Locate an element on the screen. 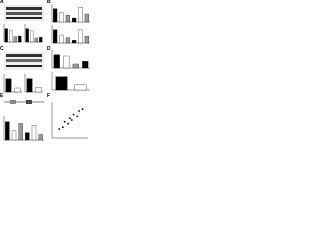 Image resolution: width=320 pixels, height=240 pixels. blot-a is located at coordinates (24, 13).